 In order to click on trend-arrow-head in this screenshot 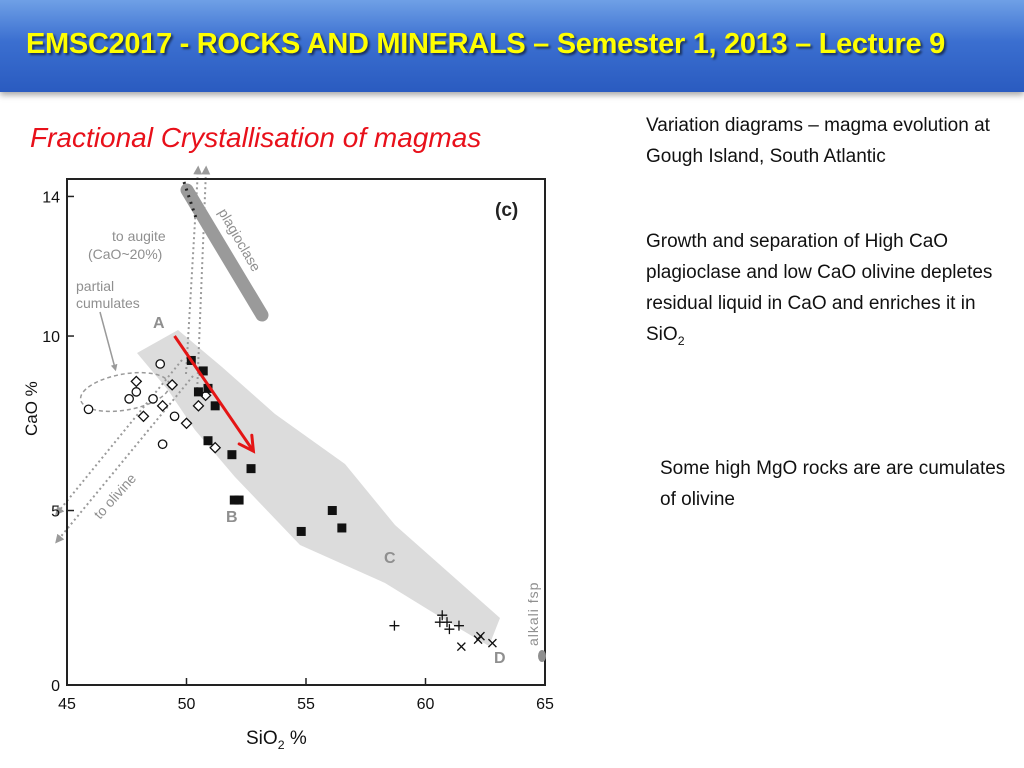, I will do `click(246, 443)`.